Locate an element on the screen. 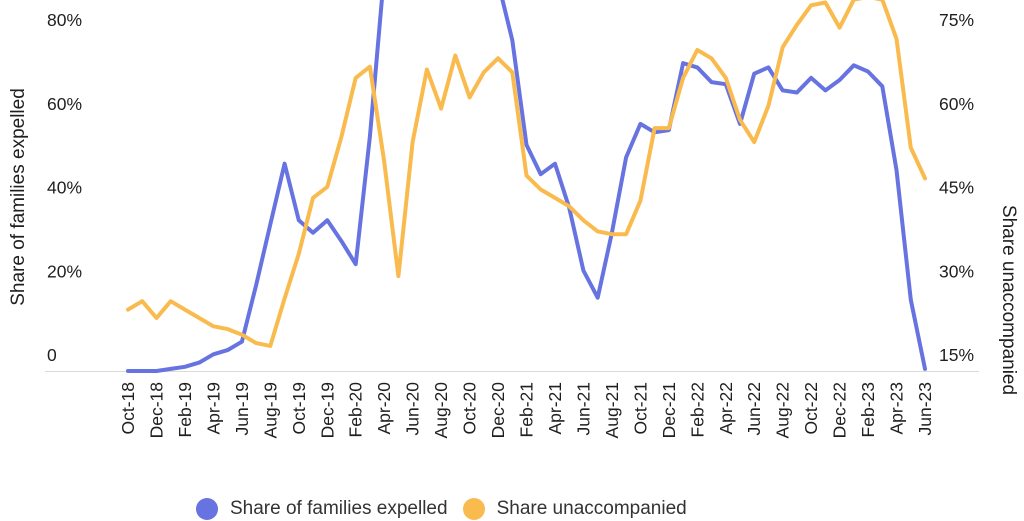  x-axis-tick-label: Dec-20 is located at coordinates (498, 410).